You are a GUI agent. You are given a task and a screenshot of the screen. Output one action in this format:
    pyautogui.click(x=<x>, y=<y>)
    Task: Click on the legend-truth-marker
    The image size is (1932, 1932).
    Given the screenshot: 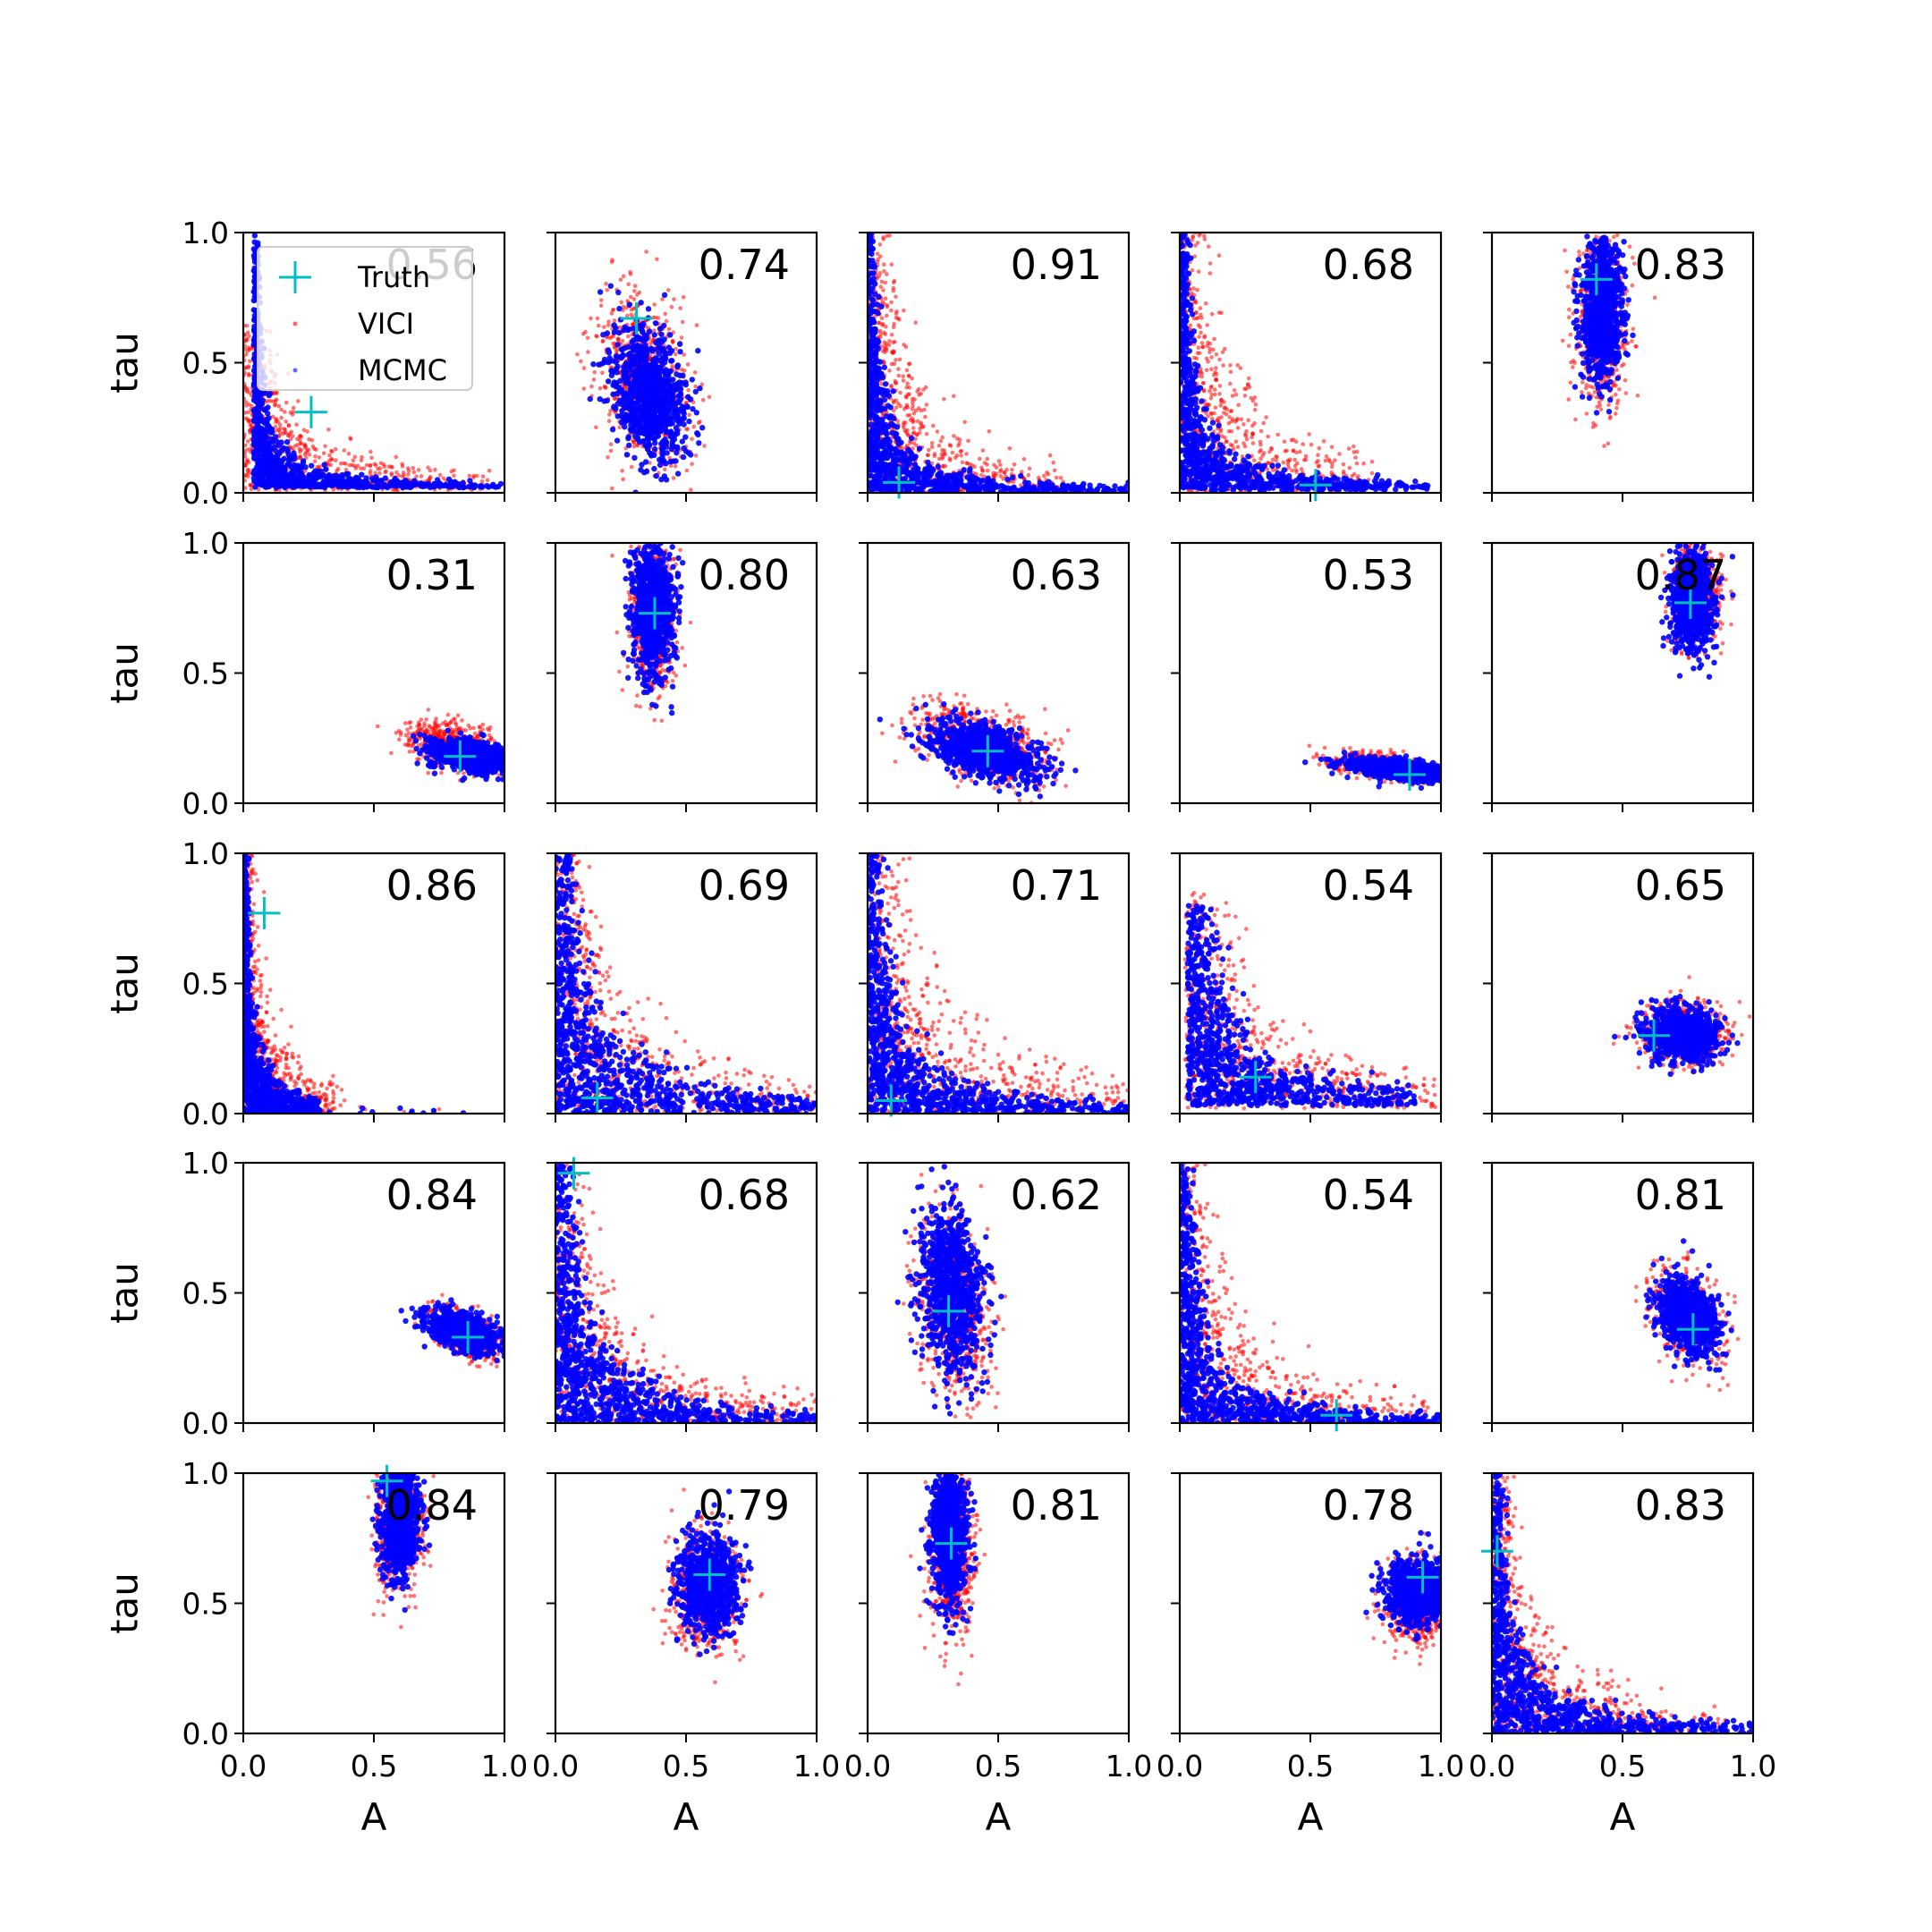 What is the action you would take?
    pyautogui.click(x=295, y=277)
    